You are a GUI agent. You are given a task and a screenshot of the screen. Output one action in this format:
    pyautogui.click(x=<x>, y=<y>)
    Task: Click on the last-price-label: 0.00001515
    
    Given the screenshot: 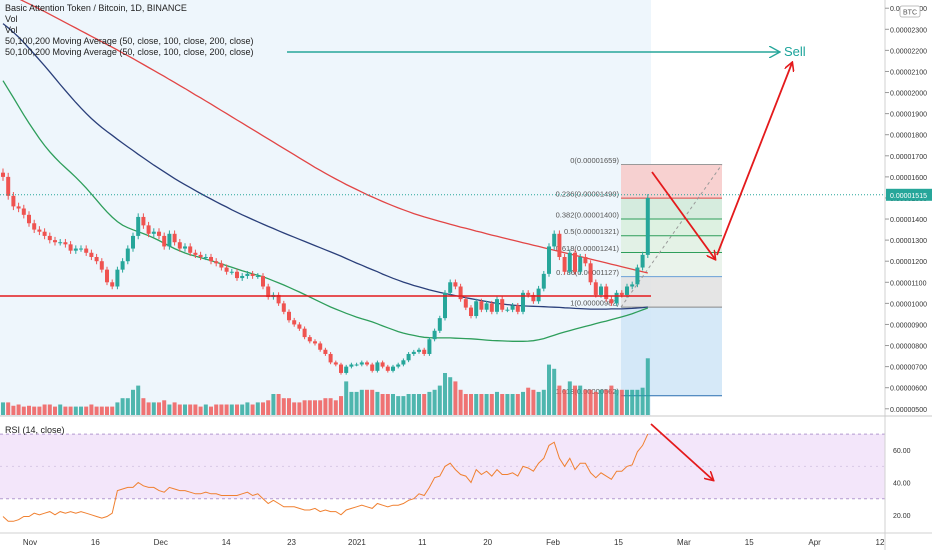 What is the action you would take?
    pyautogui.click(x=908, y=196)
    